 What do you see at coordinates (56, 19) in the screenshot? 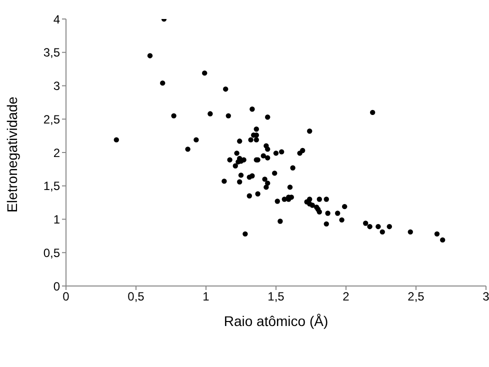
I see `y-tick-label: 4` at bounding box center [56, 19].